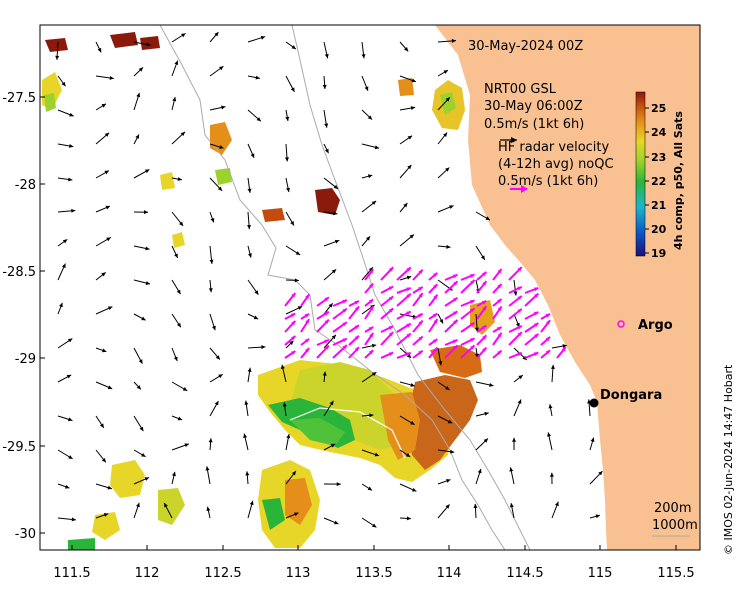  I want to click on x-tick-label: 113, so click(298, 573).